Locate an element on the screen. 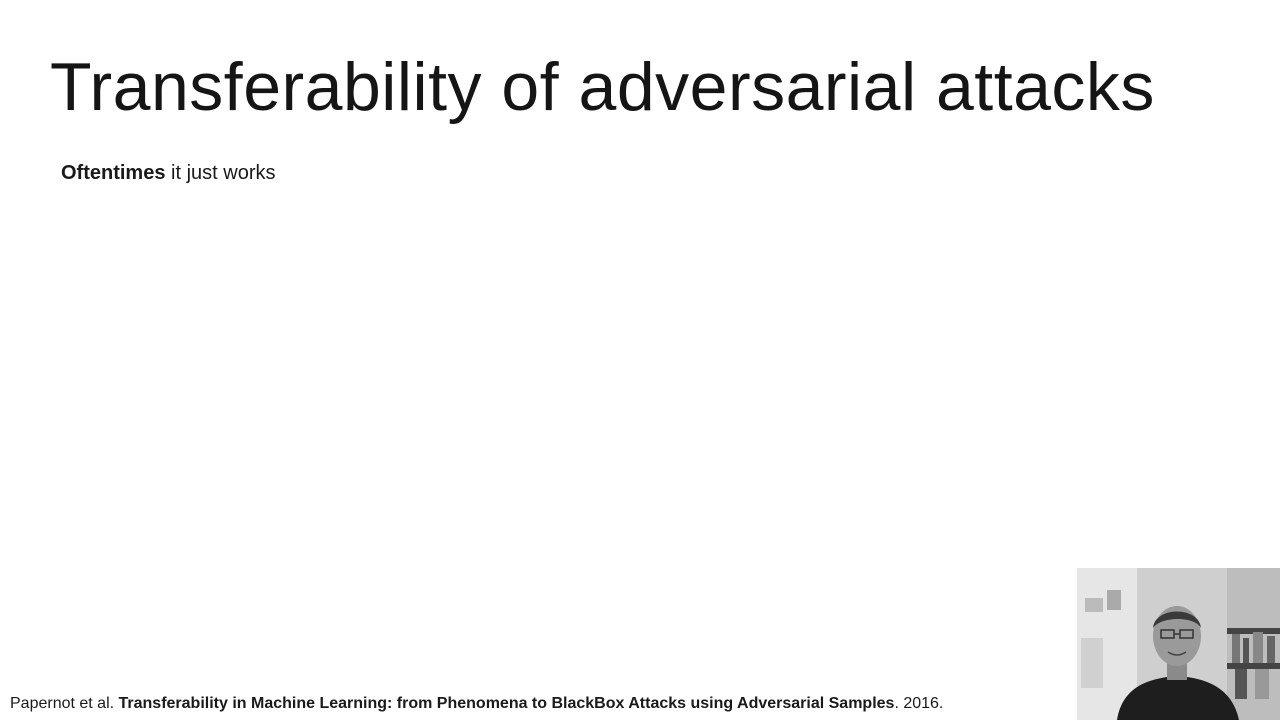 Image resolution: width=1280 pixels, height=720 pixels. citation-year: . 2016. is located at coordinates (919, 703).